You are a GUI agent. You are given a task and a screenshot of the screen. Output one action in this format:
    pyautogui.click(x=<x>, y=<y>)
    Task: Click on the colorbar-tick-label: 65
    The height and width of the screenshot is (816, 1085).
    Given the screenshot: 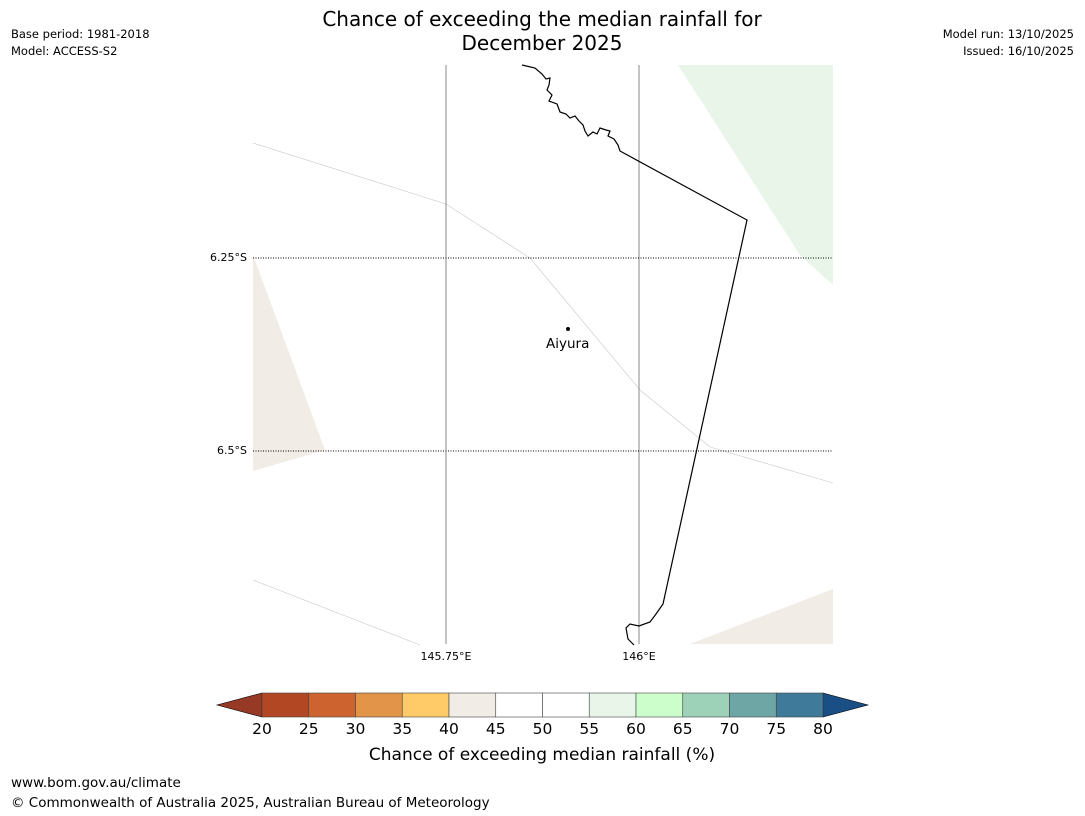 What is the action you would take?
    pyautogui.click(x=682, y=729)
    